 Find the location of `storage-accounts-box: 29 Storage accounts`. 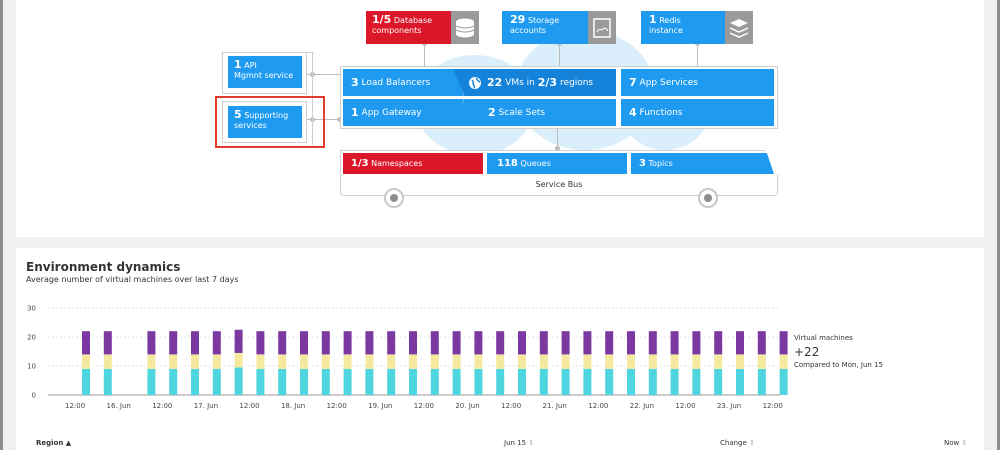

storage-accounts-box: 29 Storage accounts is located at coordinates (545, 27).